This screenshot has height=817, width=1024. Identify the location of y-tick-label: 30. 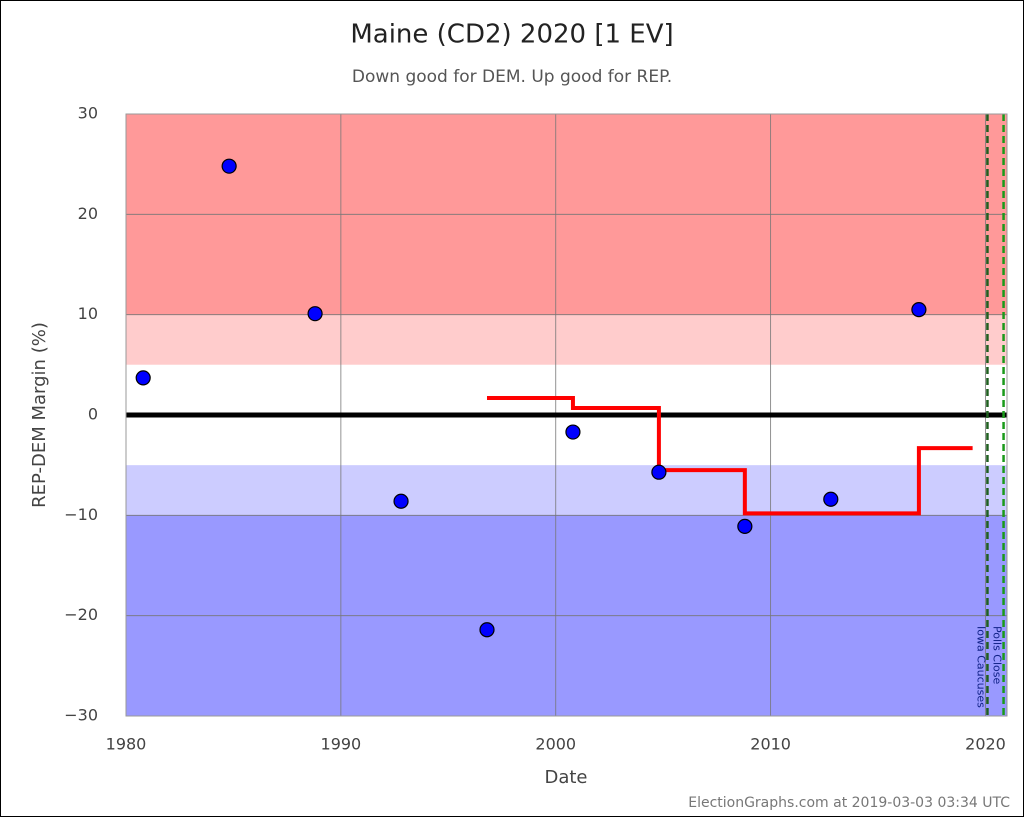
(88, 113).